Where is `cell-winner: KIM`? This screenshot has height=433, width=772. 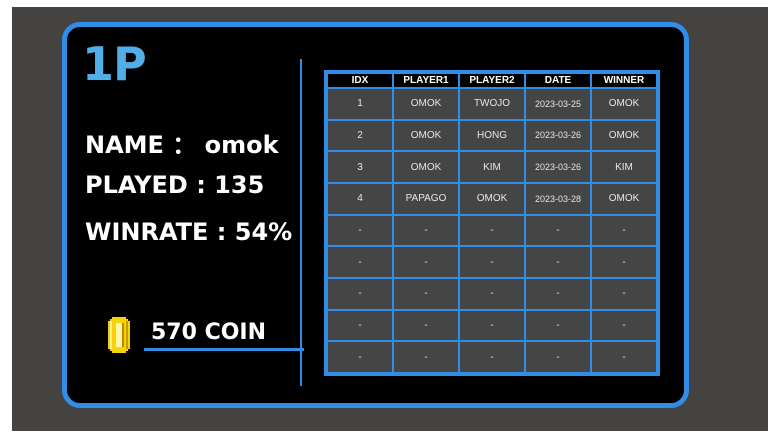
cell-winner: KIM is located at coordinates (624, 167).